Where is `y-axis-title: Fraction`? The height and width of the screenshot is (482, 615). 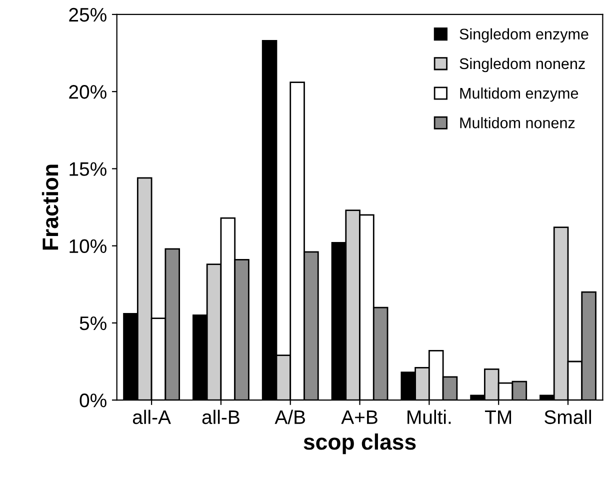 y-axis-title: Fraction is located at coordinates (50, 207).